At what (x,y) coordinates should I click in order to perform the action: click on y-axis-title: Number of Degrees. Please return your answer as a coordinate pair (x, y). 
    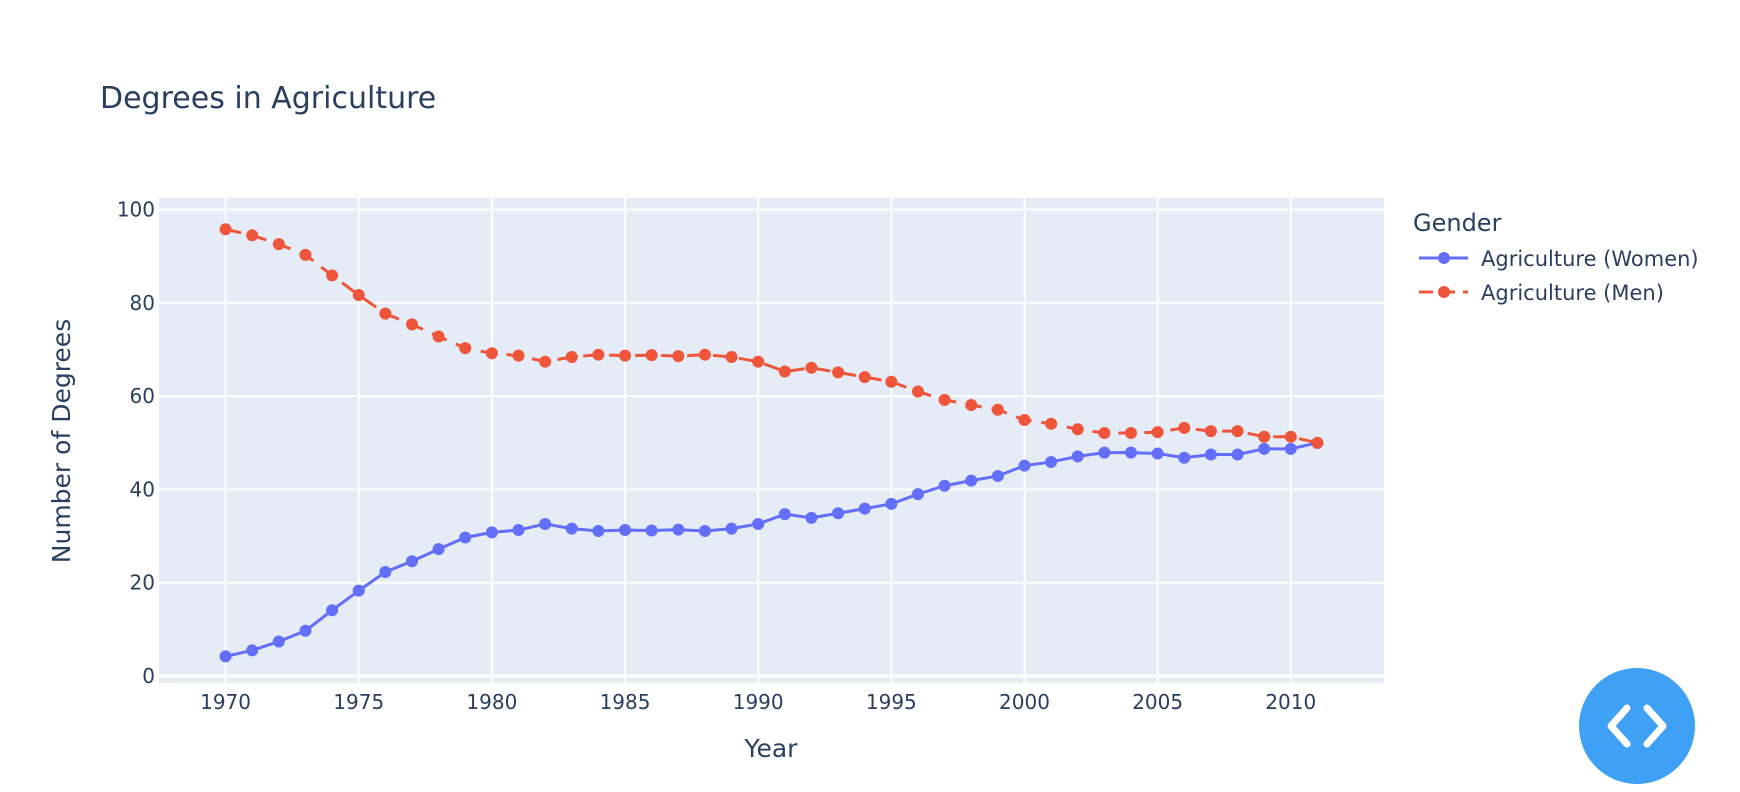
    Looking at the image, I should click on (61, 441).